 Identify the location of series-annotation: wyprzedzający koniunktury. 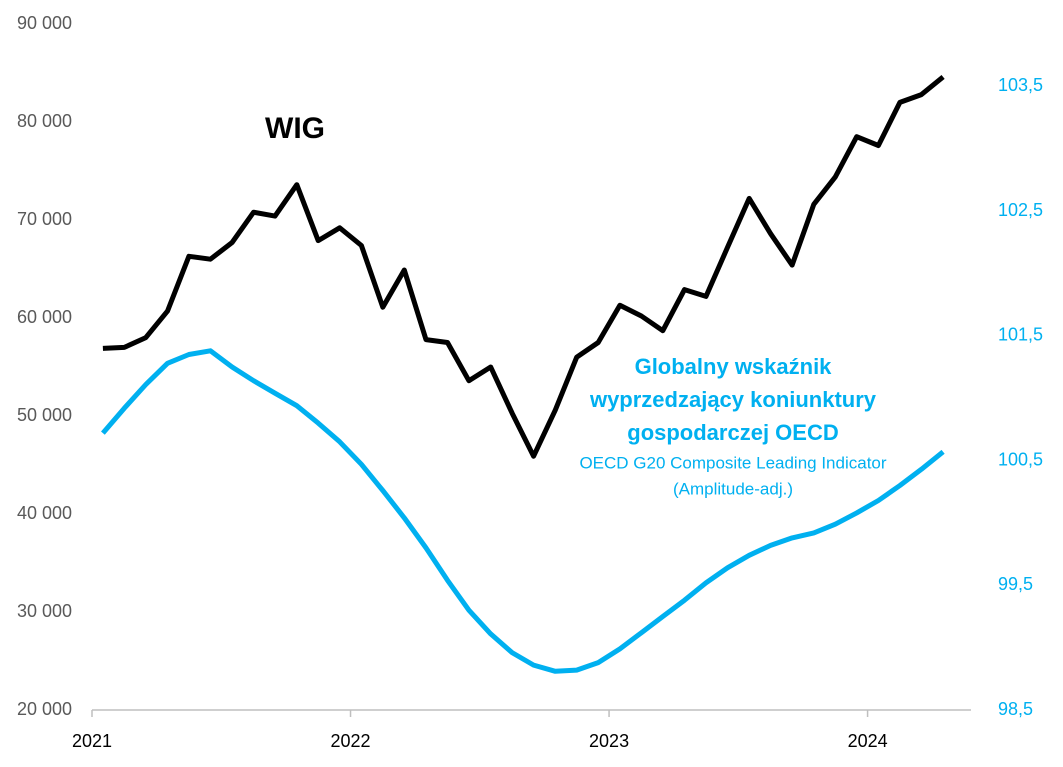
(733, 399).